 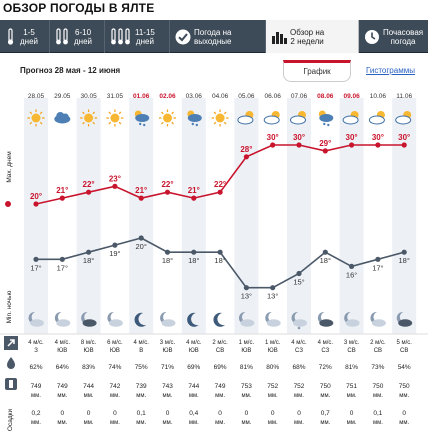 What do you see at coordinates (378, 145) in the screenshot?
I see `max-temp-point` at bounding box center [378, 145].